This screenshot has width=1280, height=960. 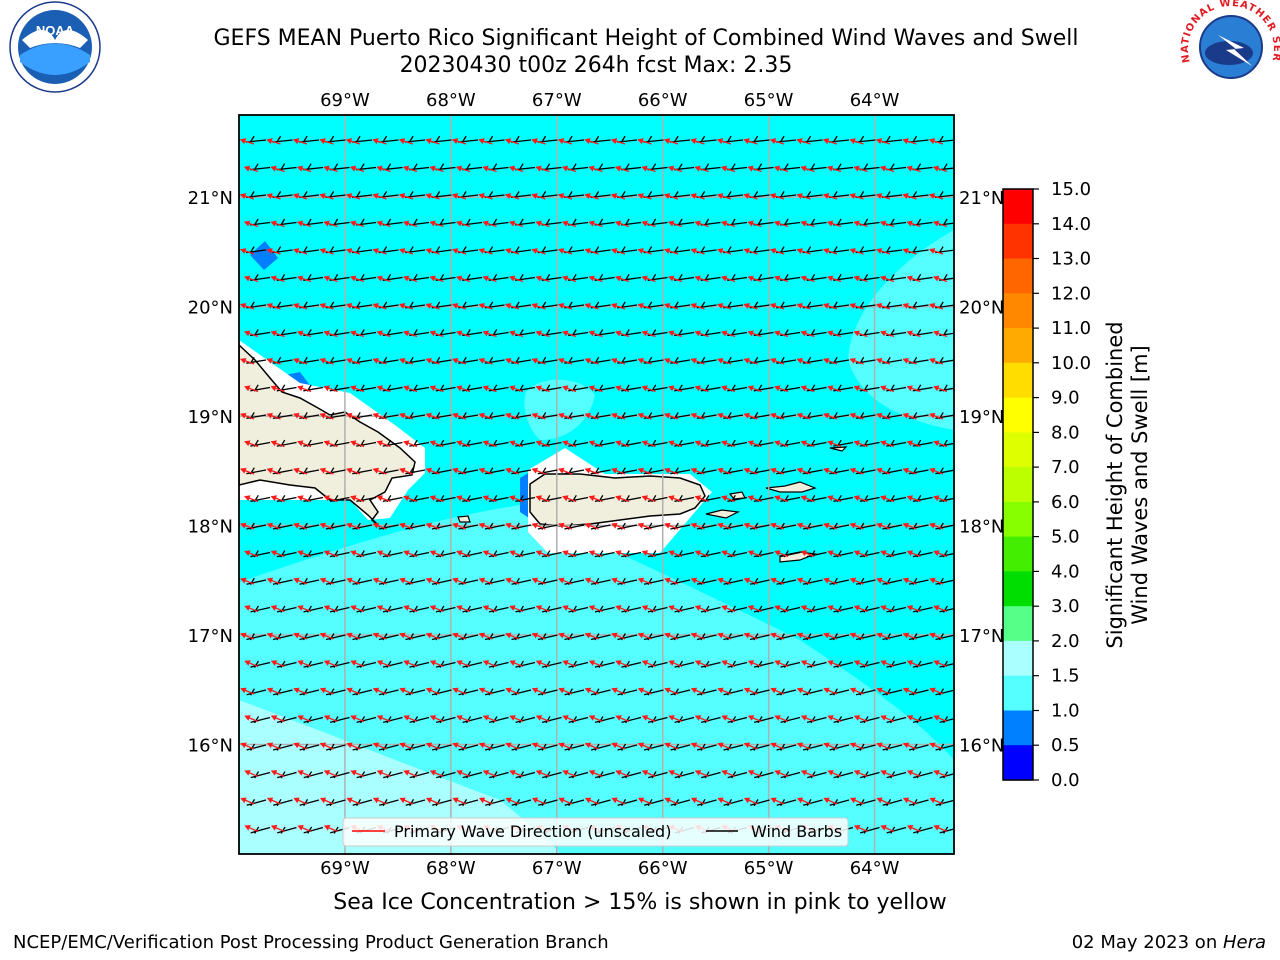 I want to click on land-anegada, so click(x=838, y=449).